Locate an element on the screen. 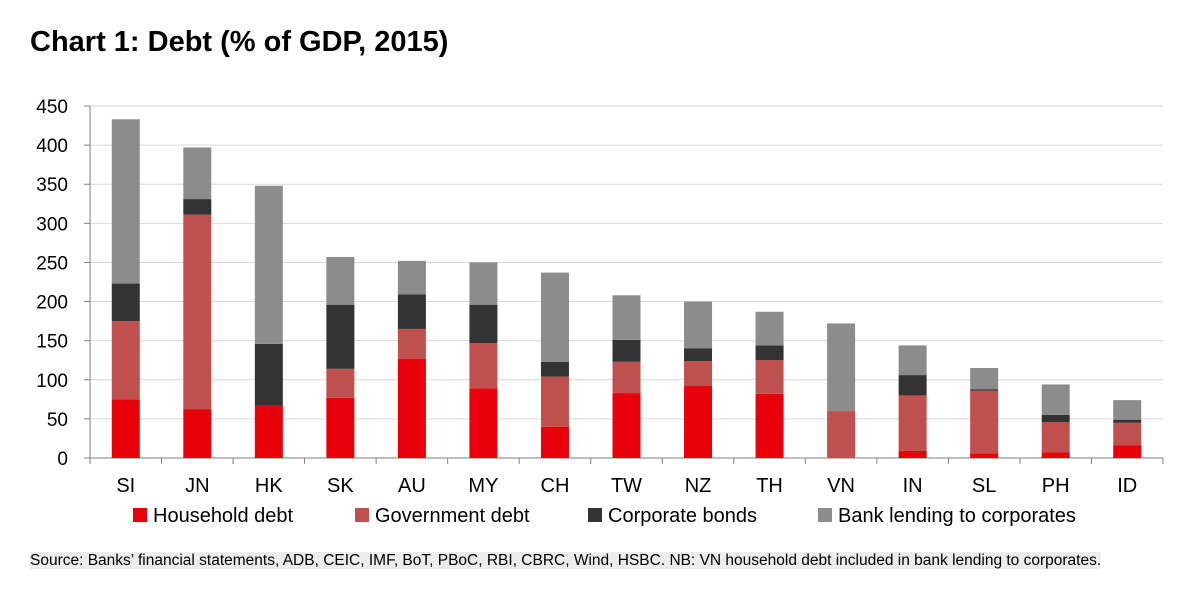 Image resolution: width=1200 pixels, height=612 pixels. y-tick-label: 200 is located at coordinates (52, 303).